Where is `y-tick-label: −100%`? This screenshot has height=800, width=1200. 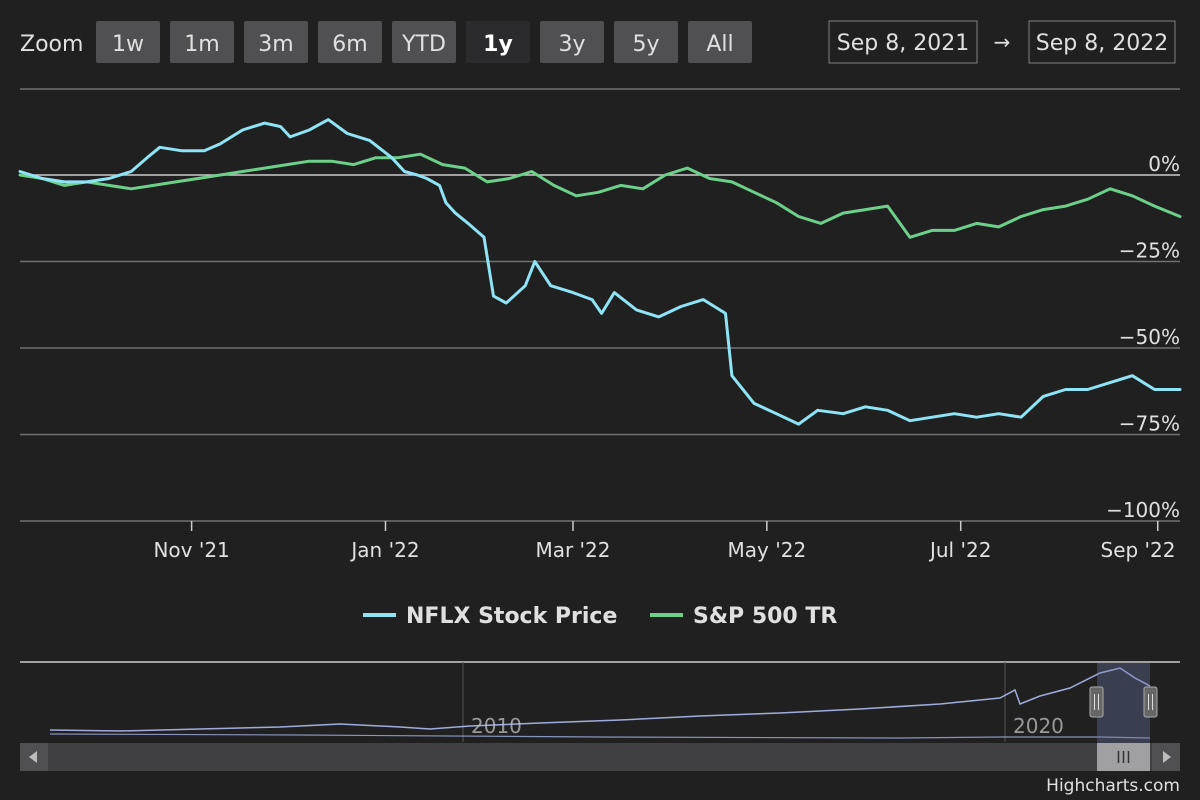
y-tick-label: −100% is located at coordinates (1143, 510).